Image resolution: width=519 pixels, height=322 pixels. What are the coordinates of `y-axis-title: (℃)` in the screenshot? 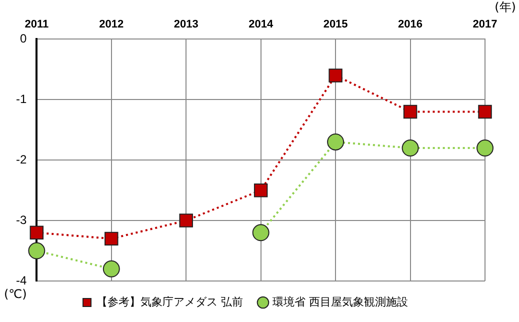 It's located at (15, 294).